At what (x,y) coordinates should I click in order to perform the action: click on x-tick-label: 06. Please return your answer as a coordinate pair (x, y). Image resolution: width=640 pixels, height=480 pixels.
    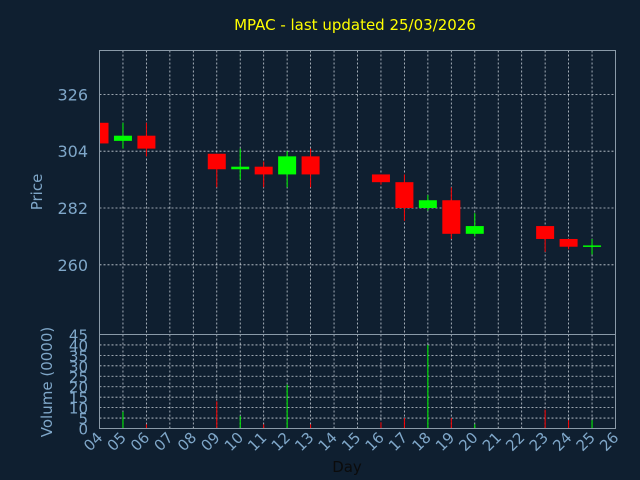
    Looking at the image, I should click on (140, 442).